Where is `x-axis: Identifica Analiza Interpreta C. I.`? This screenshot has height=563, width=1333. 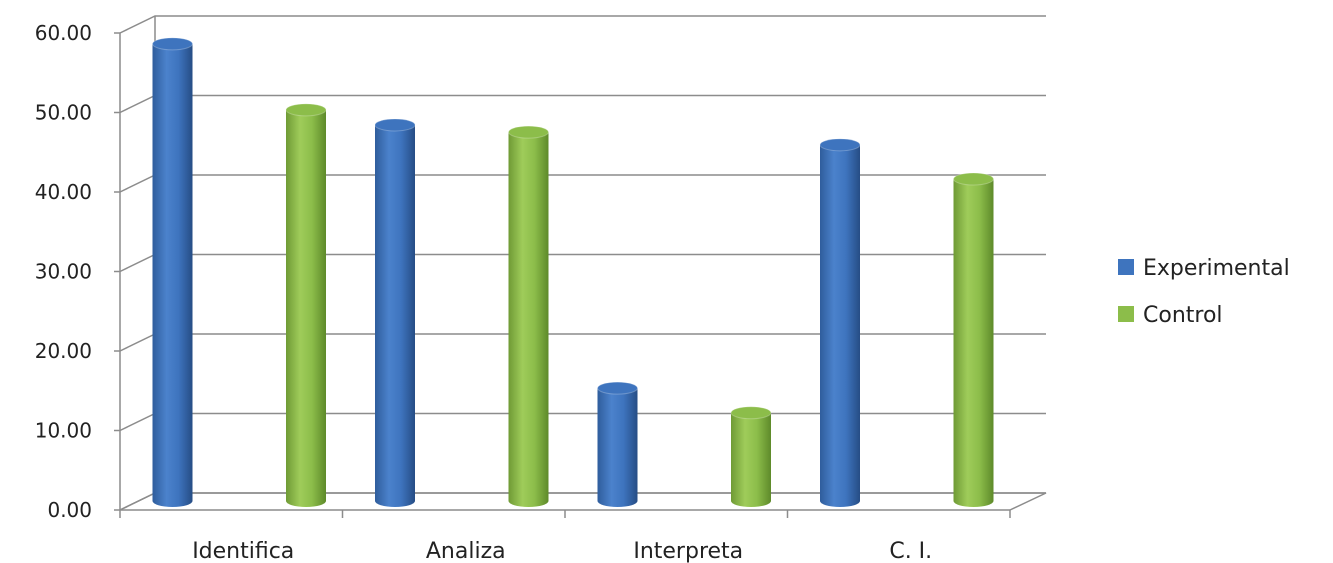
x-axis: Identifica Analiza Interpreta C. I. is located at coordinates (565, 536).